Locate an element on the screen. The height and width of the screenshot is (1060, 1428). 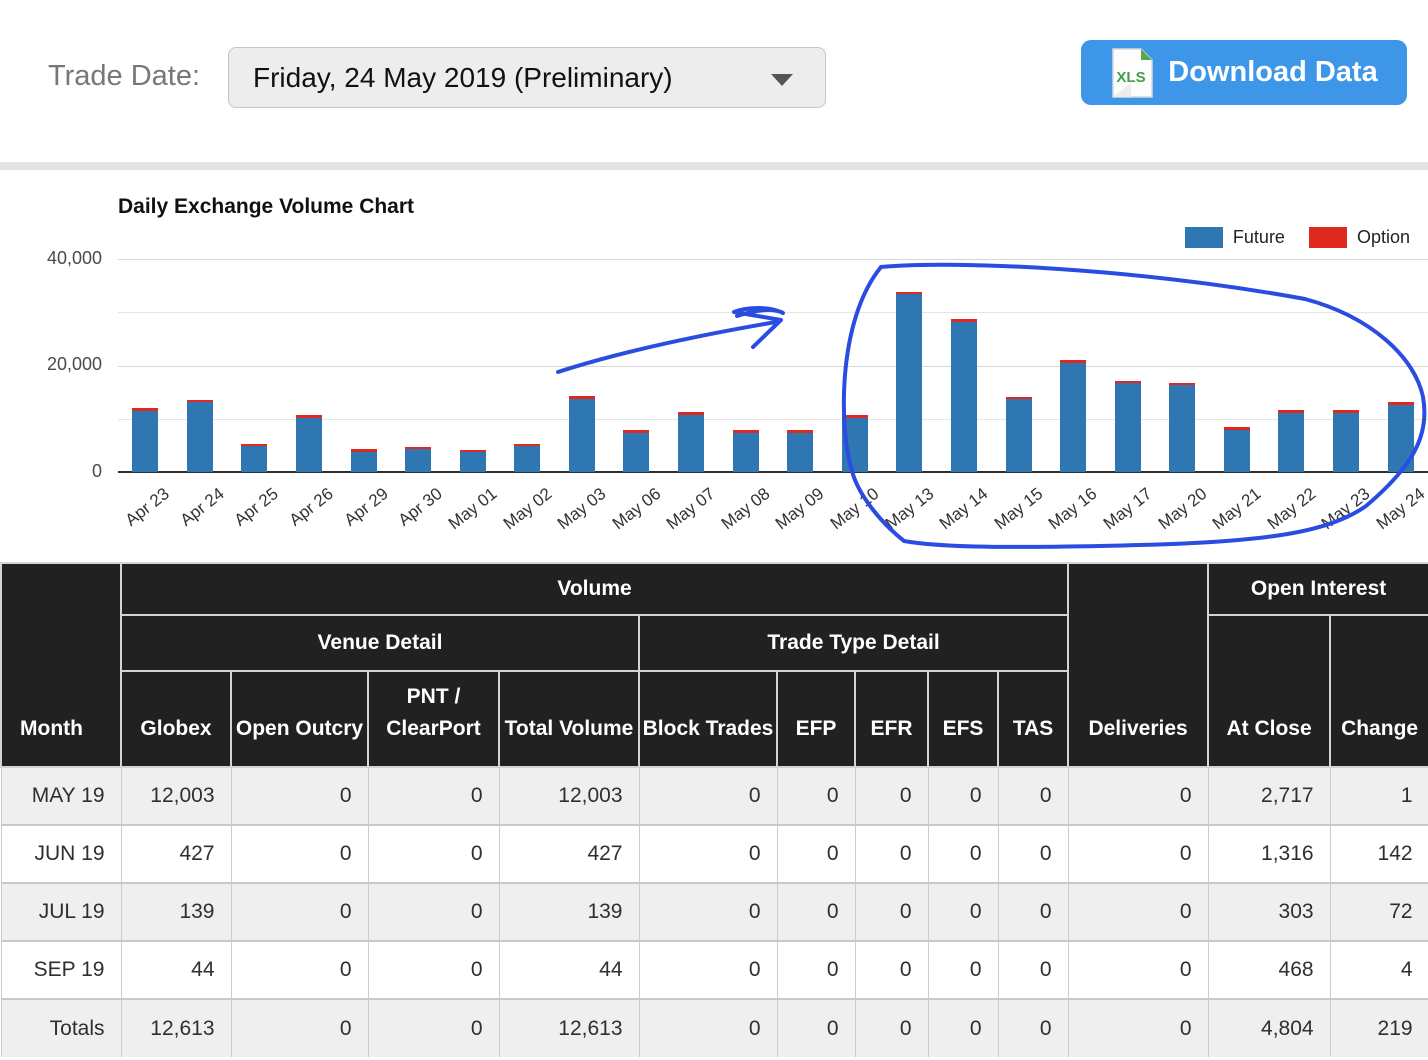
value-cell: 12,003 is located at coordinates (569, 795).